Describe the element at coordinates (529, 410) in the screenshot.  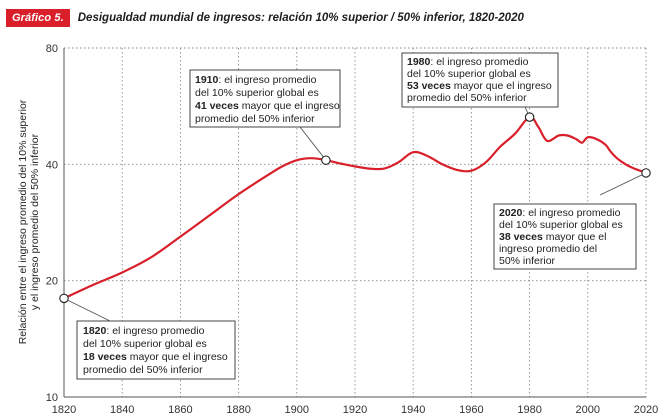
I see `x-tick-label-1980: 1980` at that location.